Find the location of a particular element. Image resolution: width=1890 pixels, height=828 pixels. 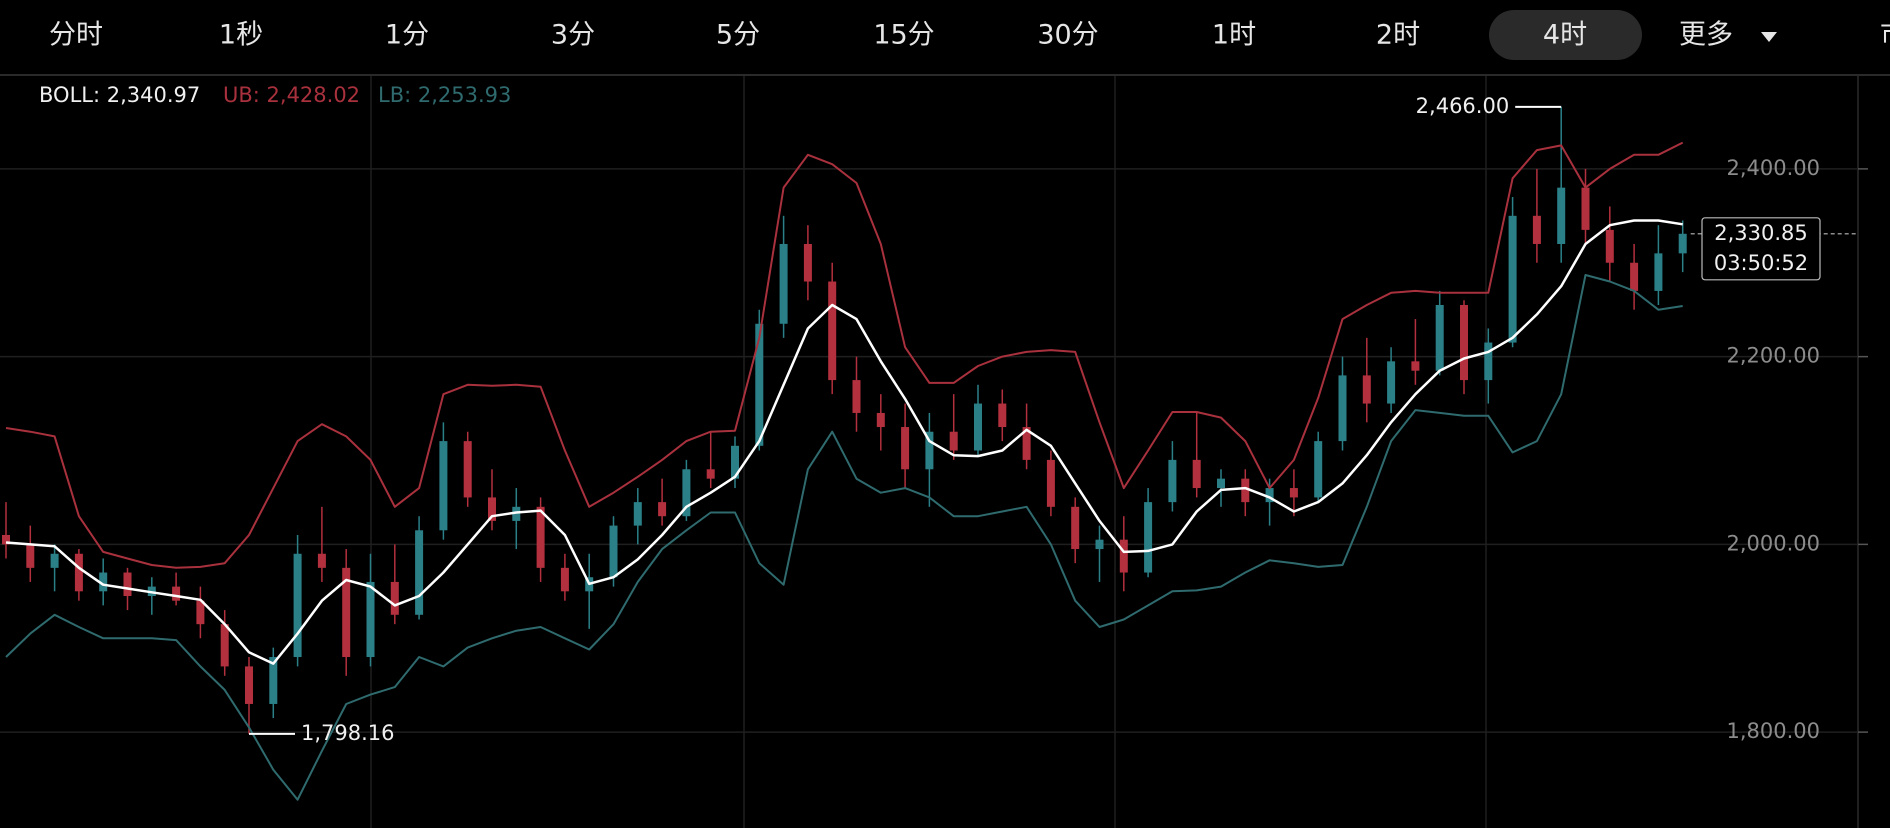

tab: 3分 is located at coordinates (573, 35).